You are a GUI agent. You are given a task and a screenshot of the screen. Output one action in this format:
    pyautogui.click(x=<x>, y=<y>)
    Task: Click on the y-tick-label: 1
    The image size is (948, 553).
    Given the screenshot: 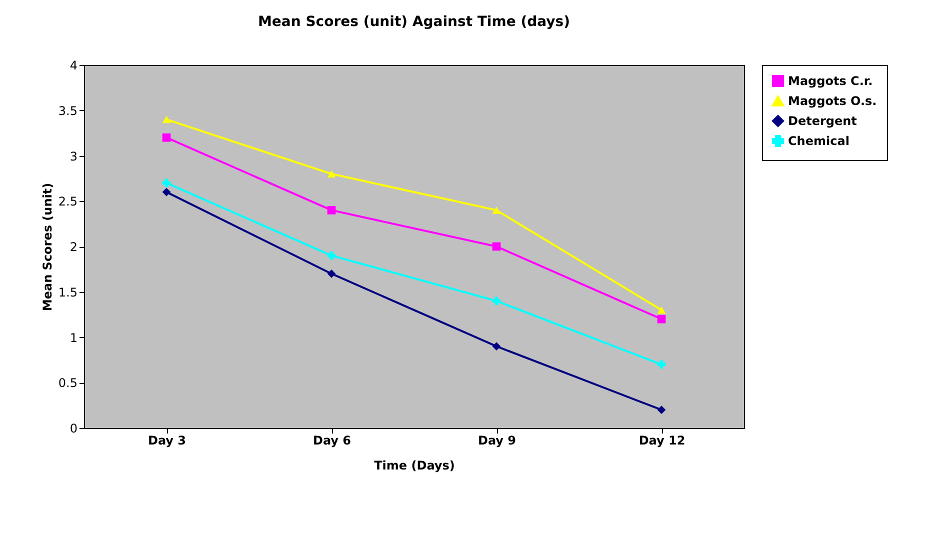 What is the action you would take?
    pyautogui.click(x=74, y=337)
    